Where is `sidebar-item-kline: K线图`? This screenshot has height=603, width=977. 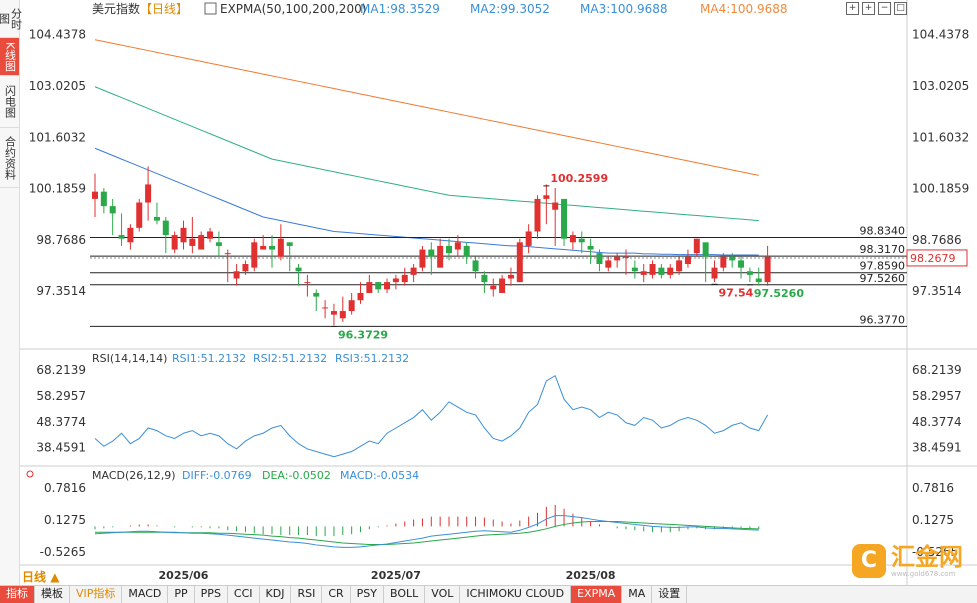 sidebar-item-kline: K线图 is located at coordinates (9, 57).